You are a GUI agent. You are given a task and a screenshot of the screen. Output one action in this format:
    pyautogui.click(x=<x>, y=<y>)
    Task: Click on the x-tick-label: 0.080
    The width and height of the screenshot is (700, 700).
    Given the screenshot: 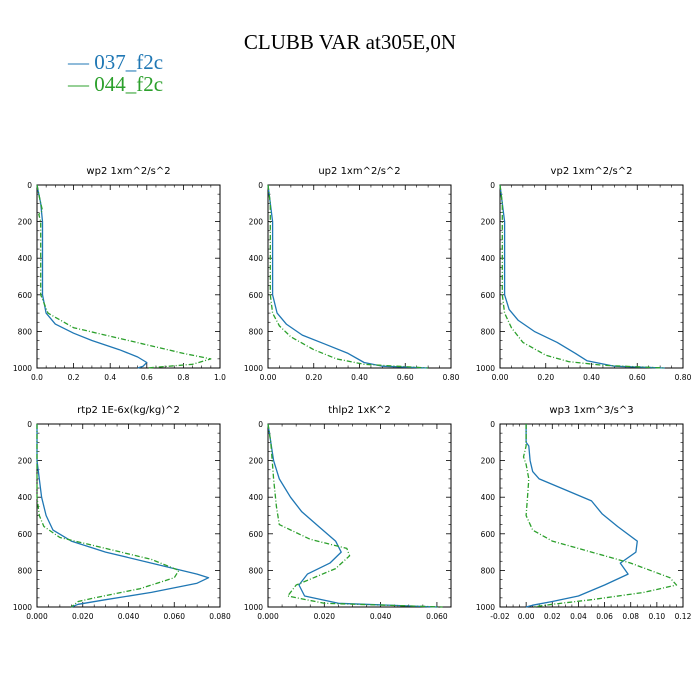 What is the action you would take?
    pyautogui.click(x=220, y=616)
    